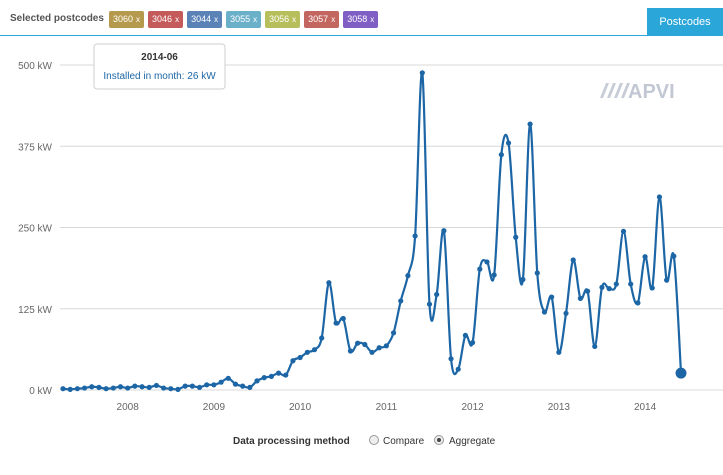 The image size is (723, 475). Describe the element at coordinates (439, 440) in the screenshot. I see `aggregate-radio` at that location.